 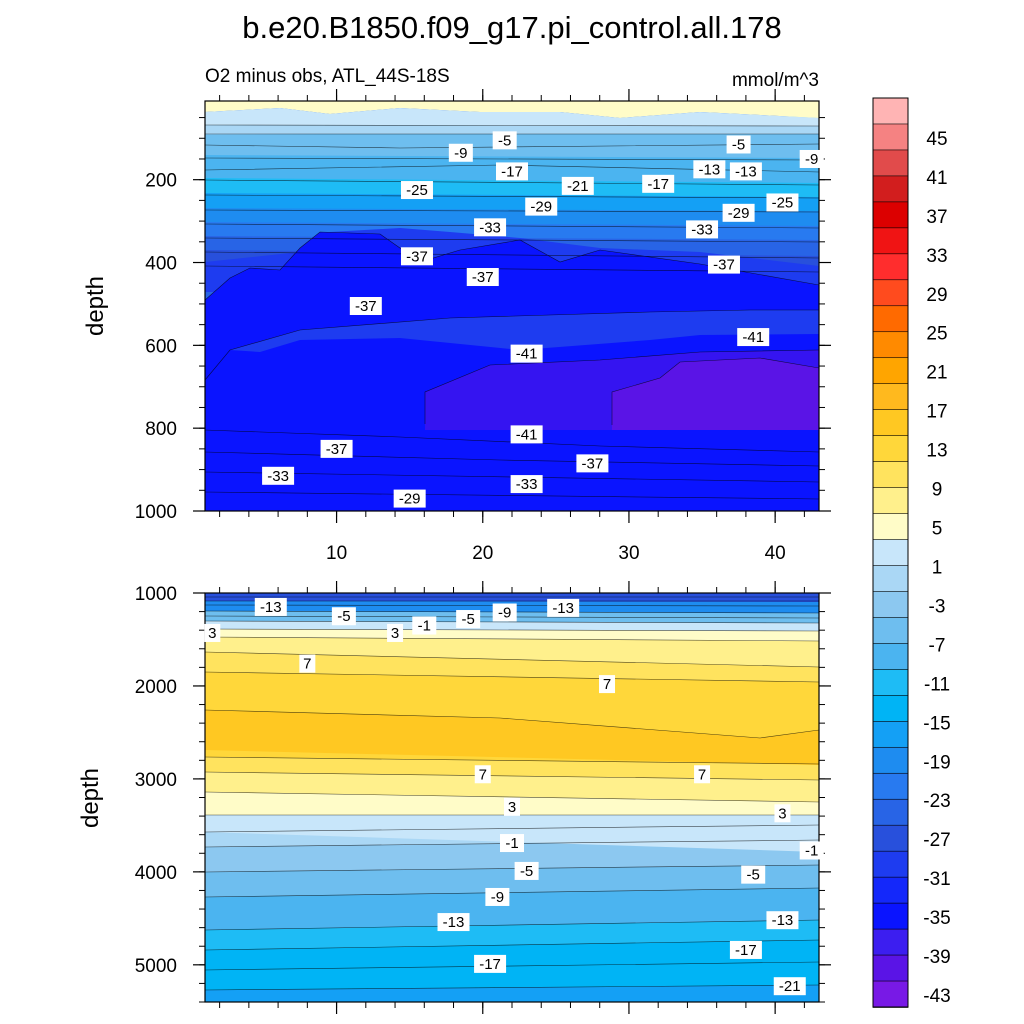 I want to click on y-tick-label: 3000, so click(x=156, y=780).